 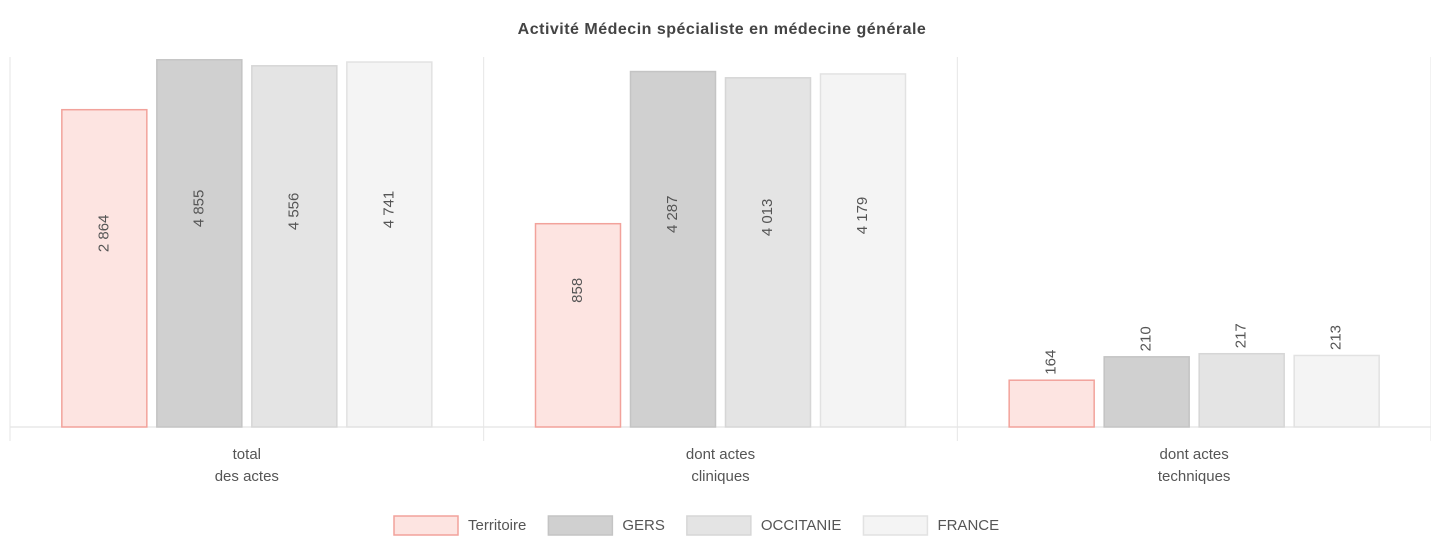 What do you see at coordinates (388, 210) in the screenshot?
I see `value-label: 4 741` at bounding box center [388, 210].